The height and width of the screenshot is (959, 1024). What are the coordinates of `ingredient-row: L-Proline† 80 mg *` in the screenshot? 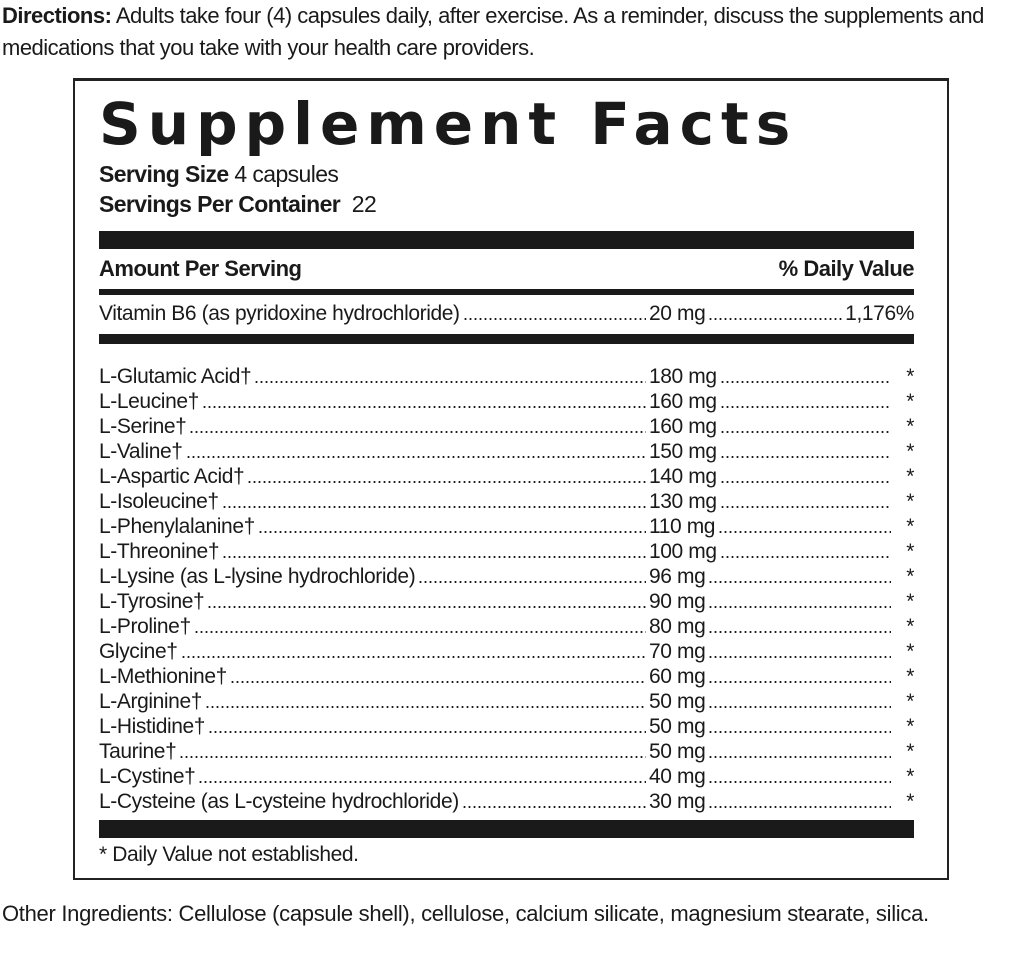 It's located at (506, 626).